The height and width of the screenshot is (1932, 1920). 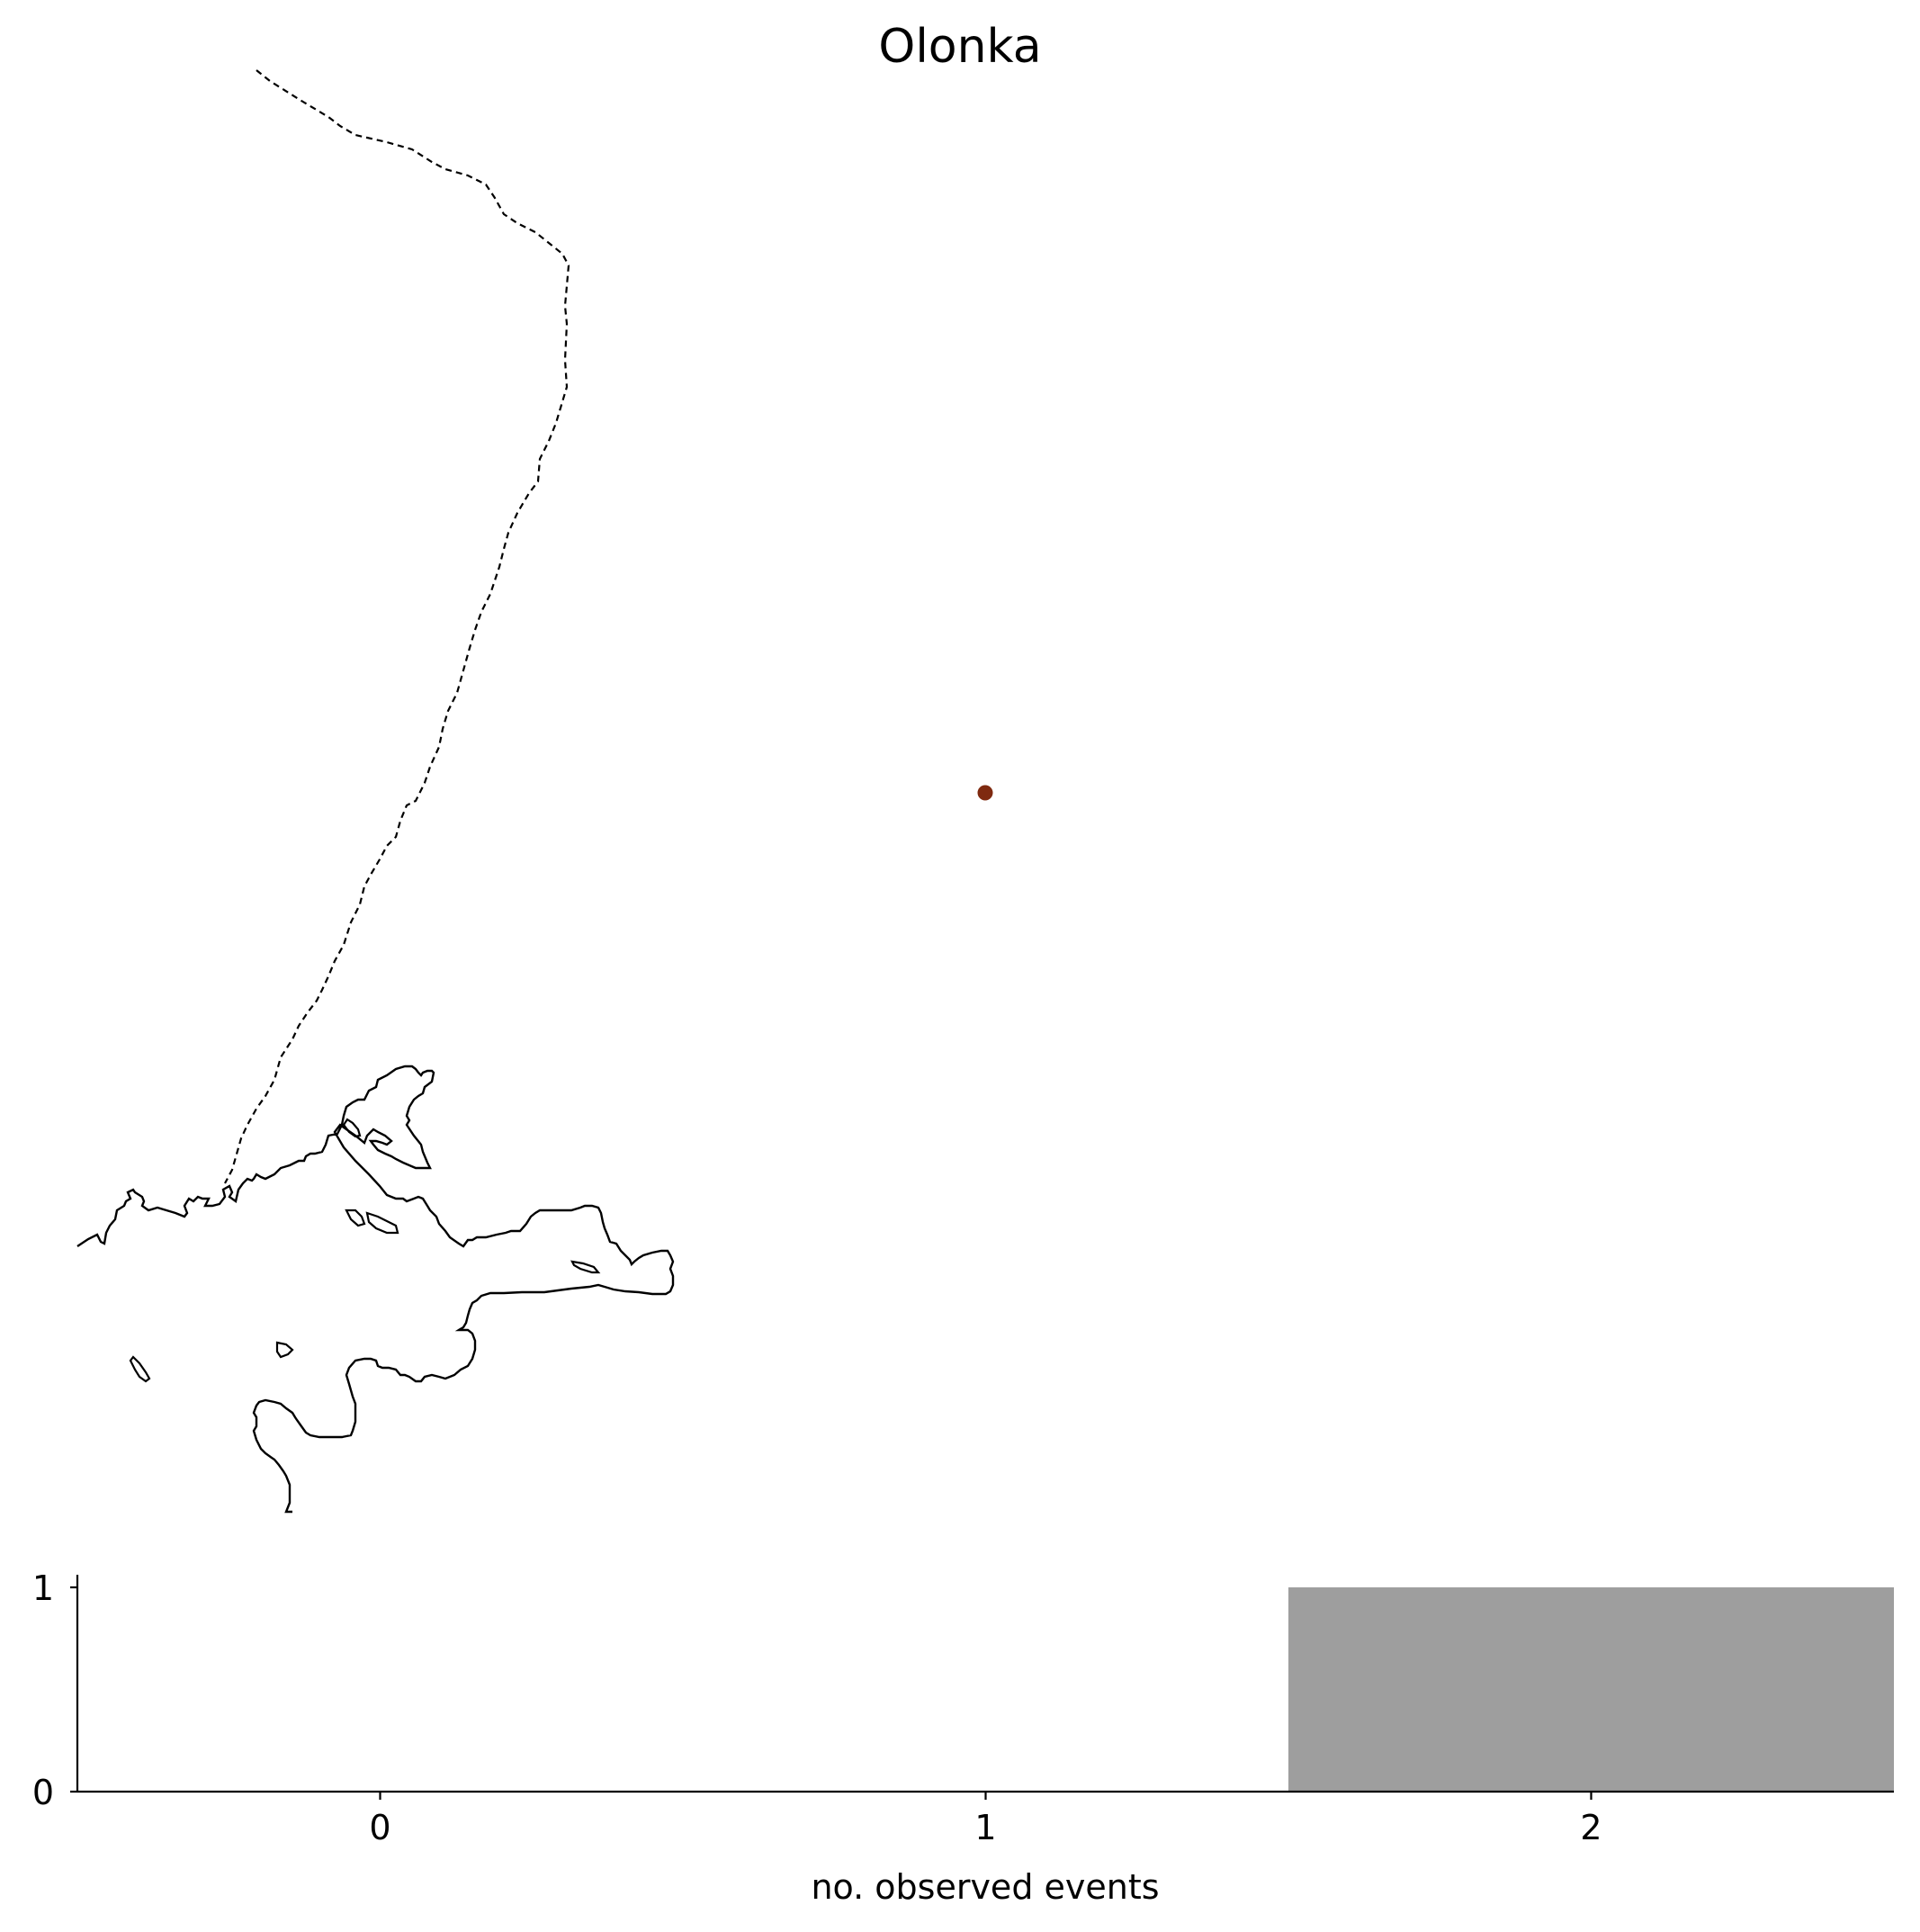 I want to click on x-tick-label-1: 1, so click(x=985, y=1827).